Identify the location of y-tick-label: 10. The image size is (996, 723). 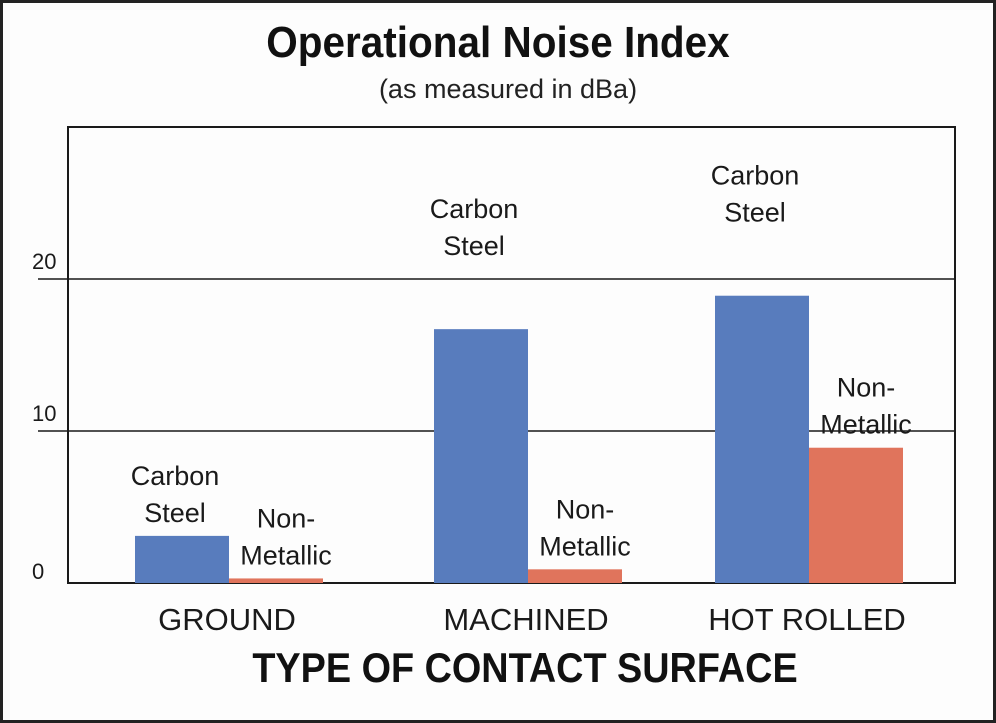
(44, 413).